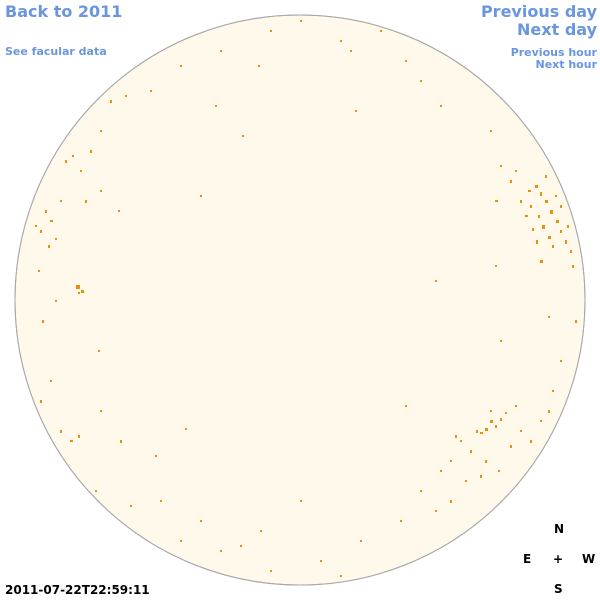 The height and width of the screenshot is (600, 600). What do you see at coordinates (557, 29) in the screenshot?
I see `next-day-link: Next day` at bounding box center [557, 29].